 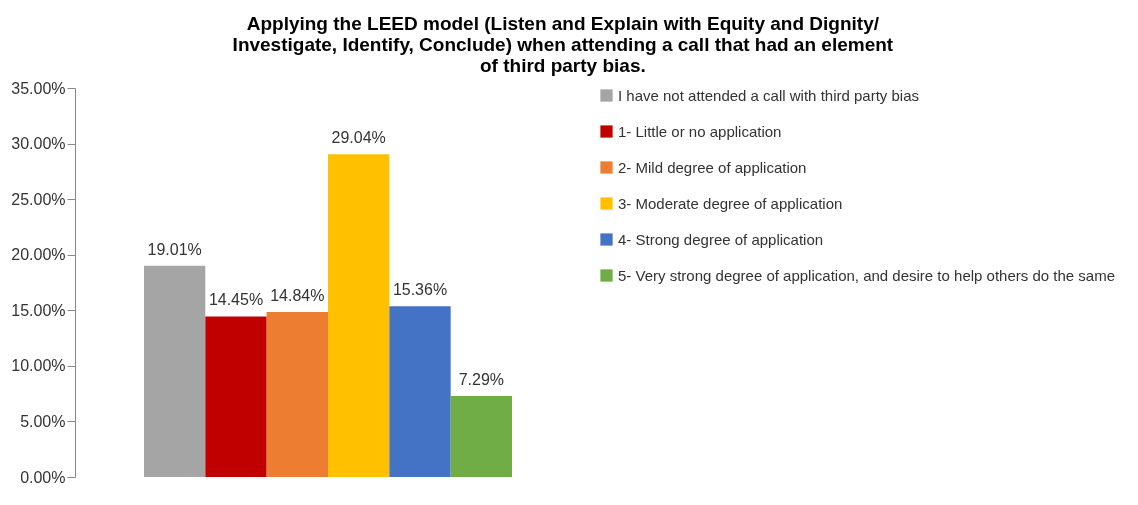 I want to click on y-tick-label: 15.00%, so click(x=38, y=310).